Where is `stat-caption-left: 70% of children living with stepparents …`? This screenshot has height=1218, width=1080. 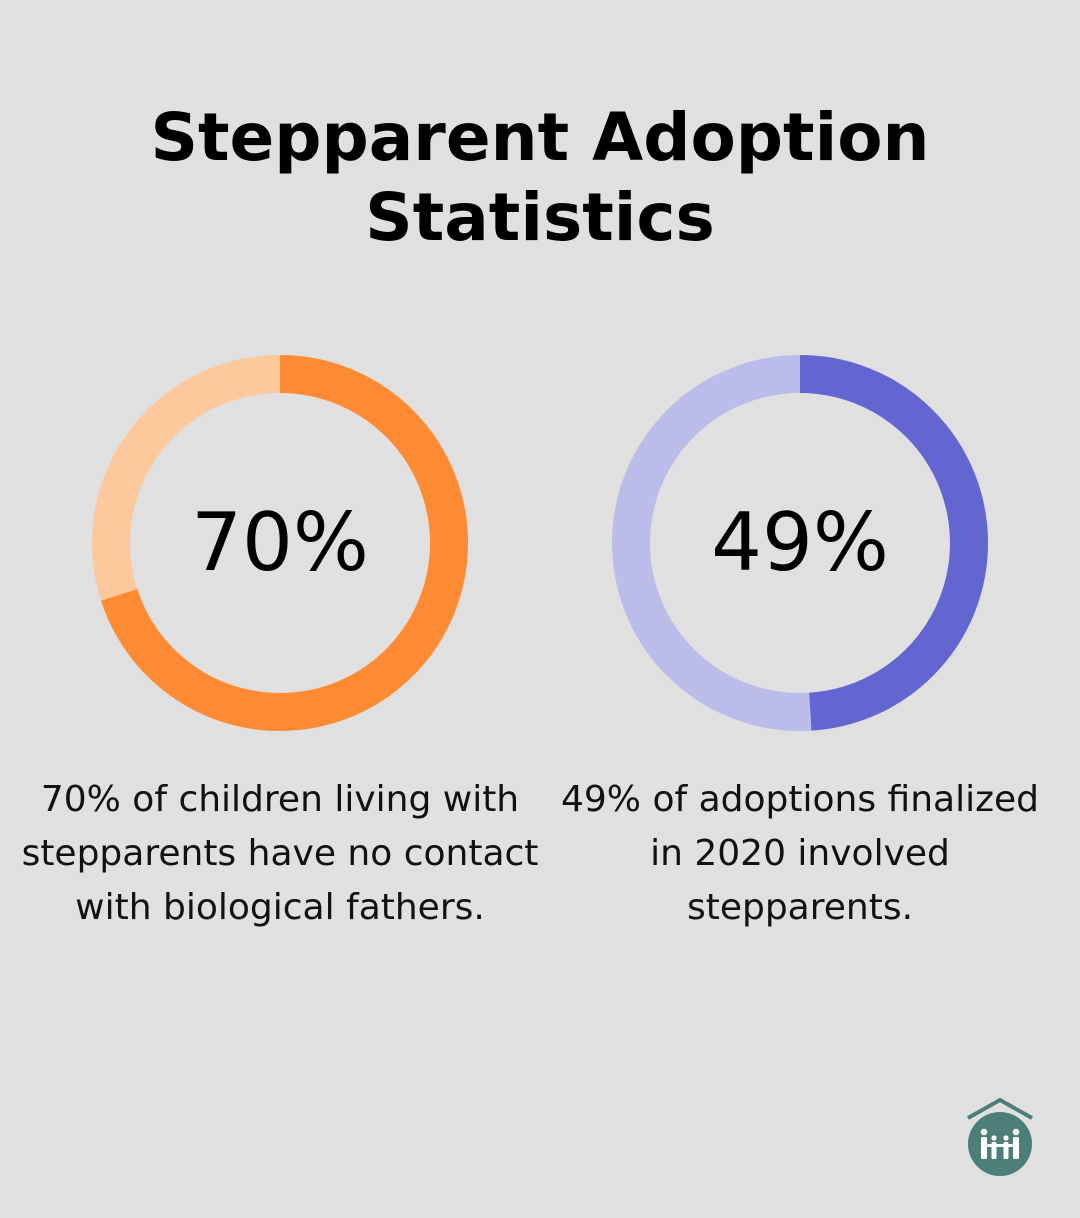 stat-caption-left: 70% of children living with stepparents … is located at coordinates (280, 853).